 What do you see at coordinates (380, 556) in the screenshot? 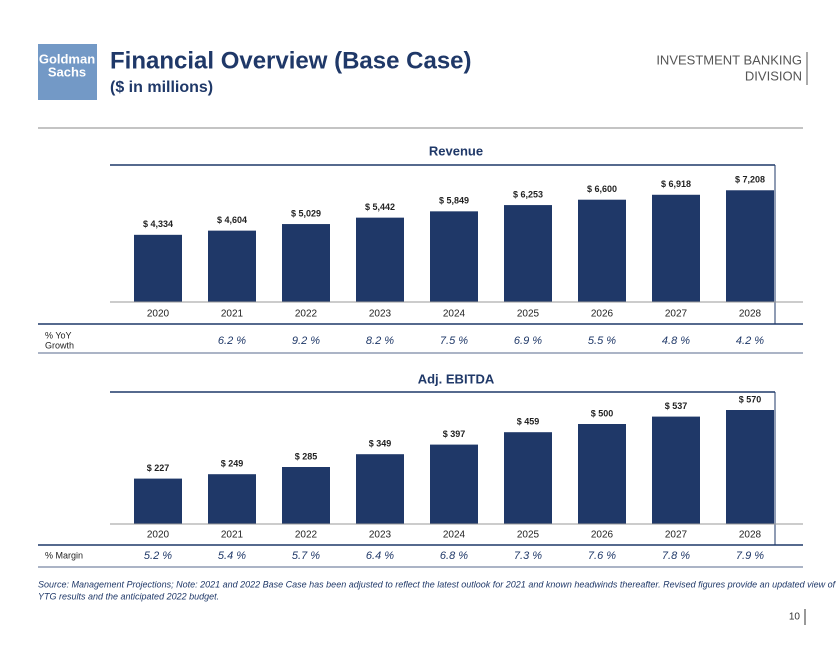
I see `row-cell: 6.4 %` at bounding box center [380, 556].